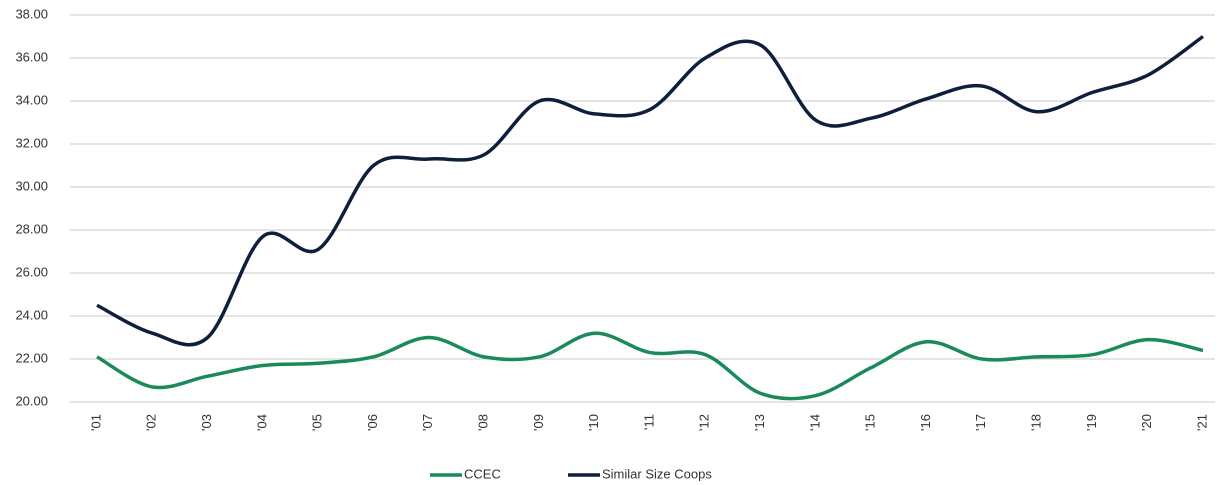  I want to click on x-tick-label: '11, so click(648, 422).